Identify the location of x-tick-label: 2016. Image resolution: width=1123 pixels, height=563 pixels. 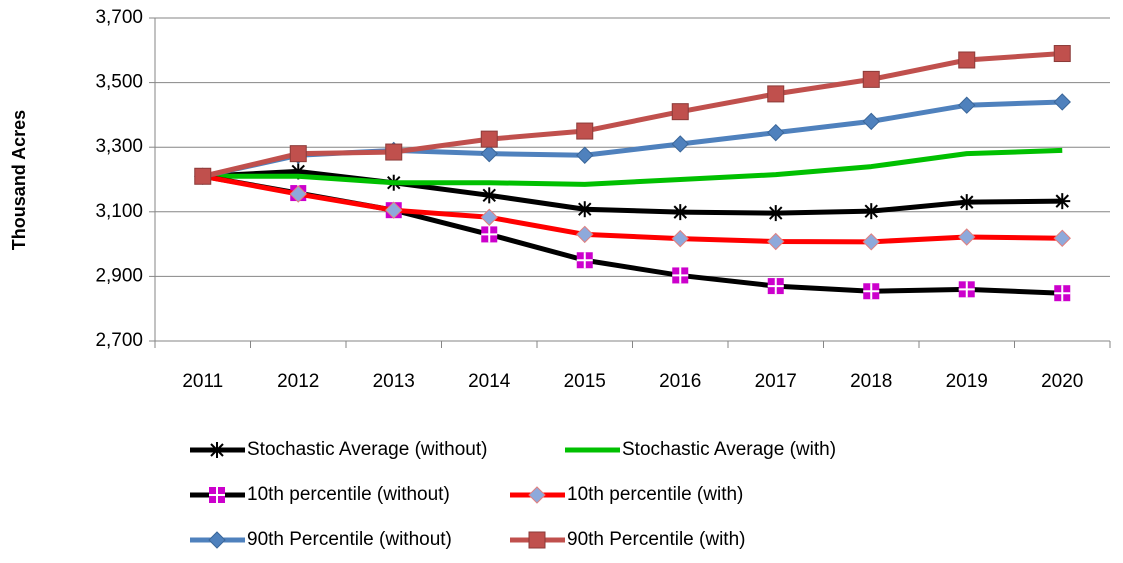
(680, 381).